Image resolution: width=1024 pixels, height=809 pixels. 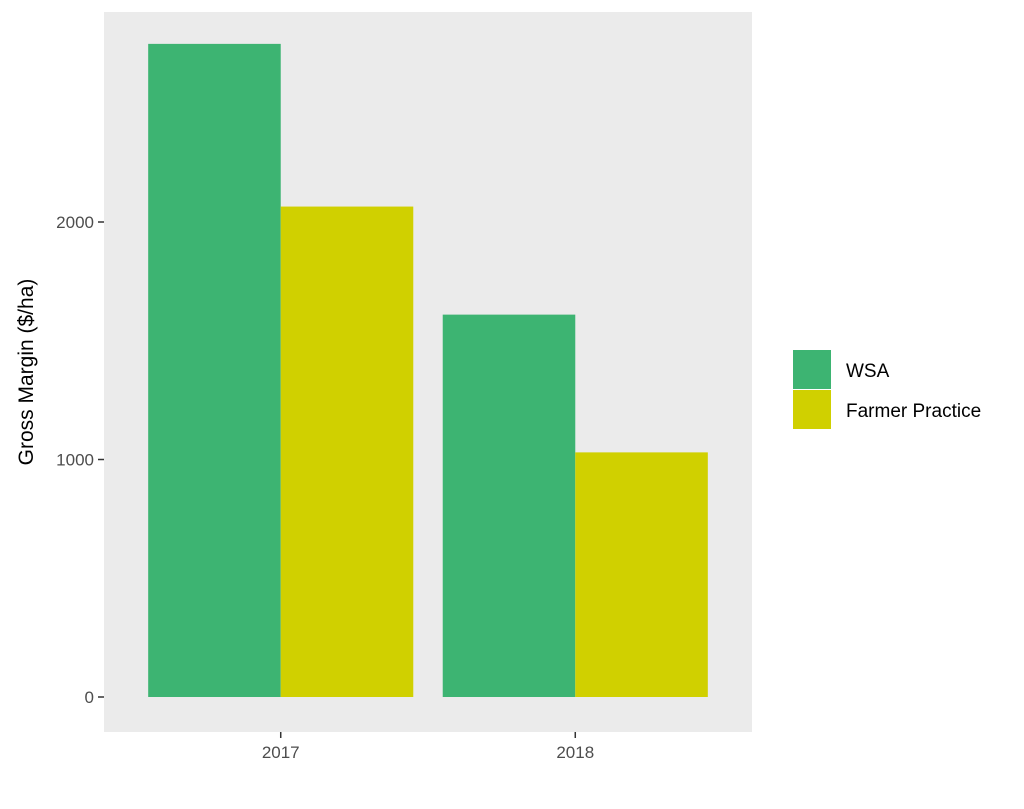 I want to click on x-tick-label: 2017, so click(x=281, y=752).